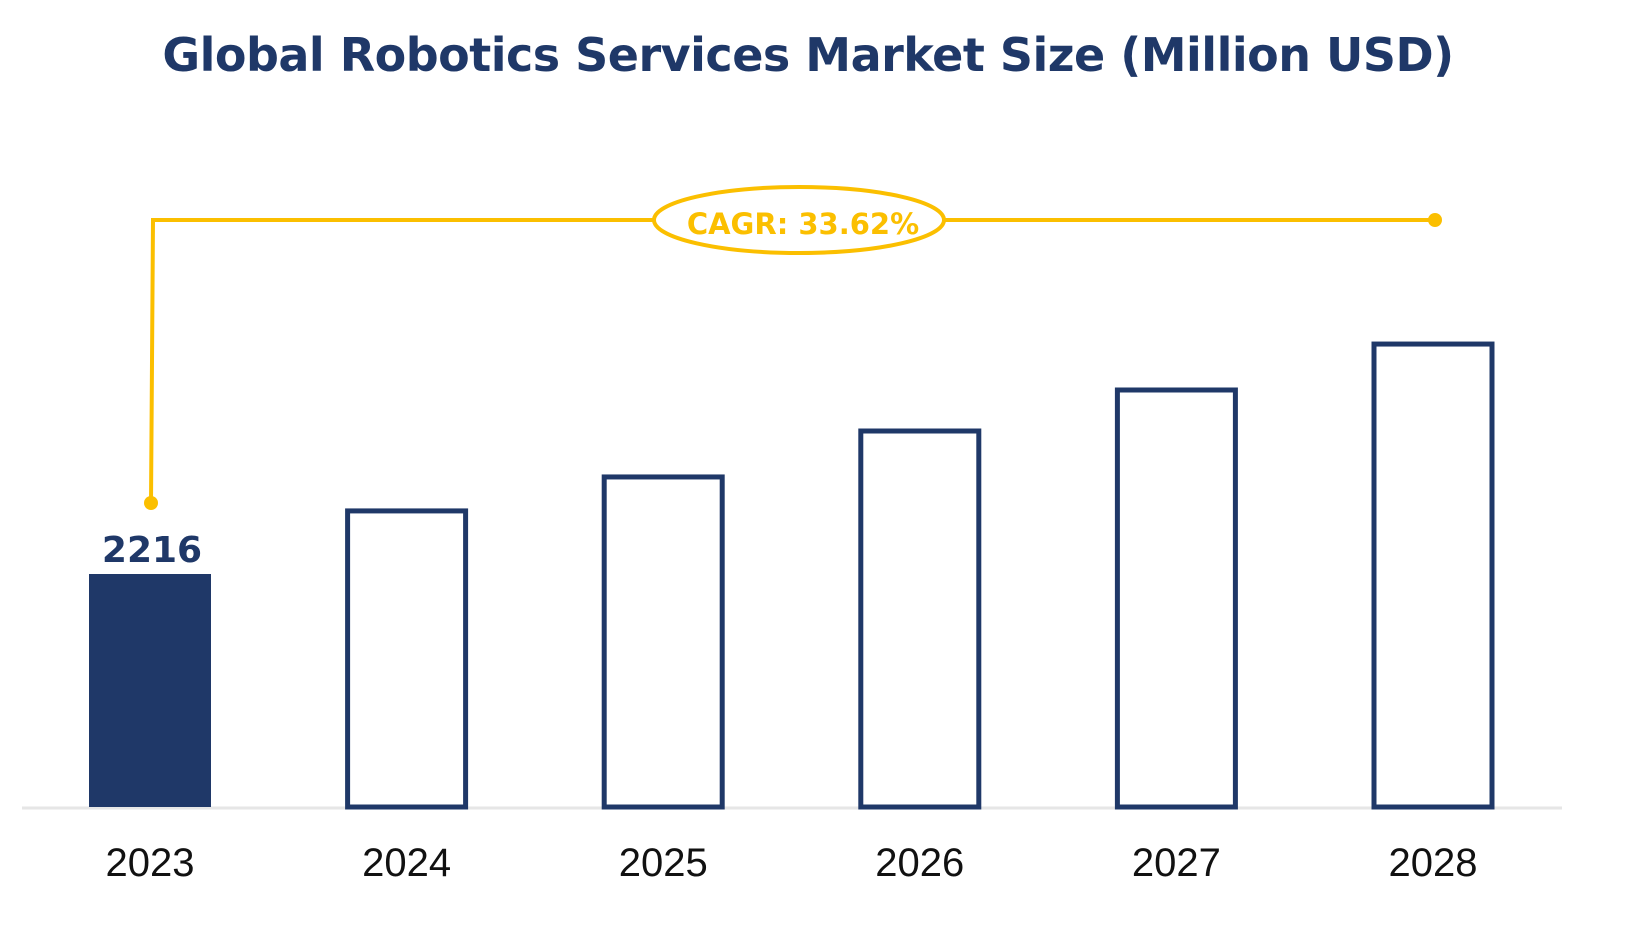 This screenshot has height=933, width=1628. I want to click on cagr-ellipse, so click(799, 220).